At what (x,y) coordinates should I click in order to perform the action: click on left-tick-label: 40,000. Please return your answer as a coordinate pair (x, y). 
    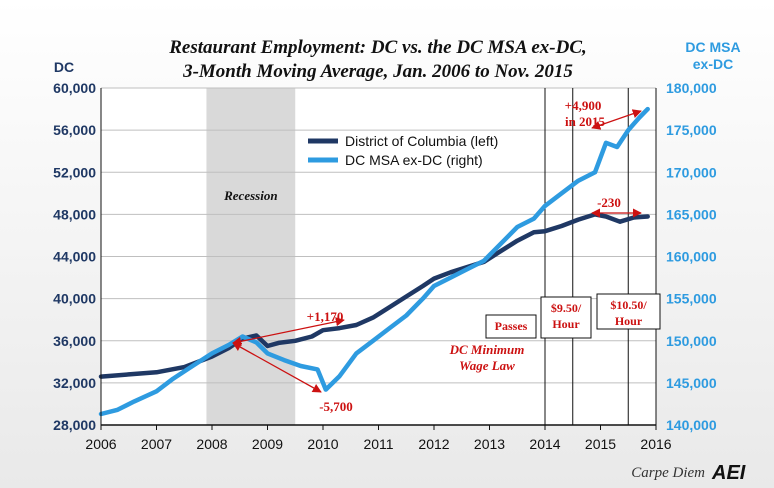
    Looking at the image, I should click on (74, 299).